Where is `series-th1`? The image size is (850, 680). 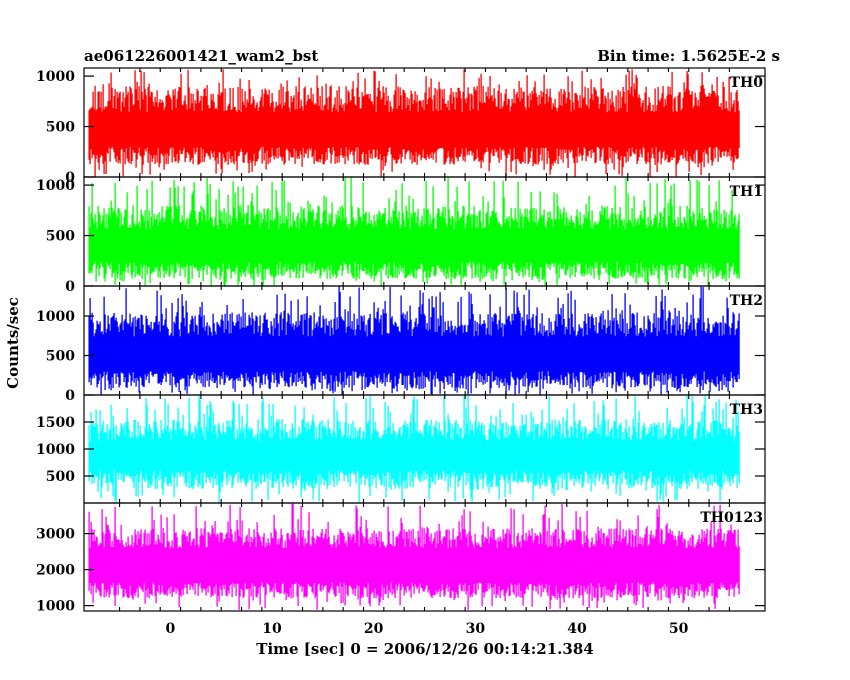
series-th1 is located at coordinates (414, 231).